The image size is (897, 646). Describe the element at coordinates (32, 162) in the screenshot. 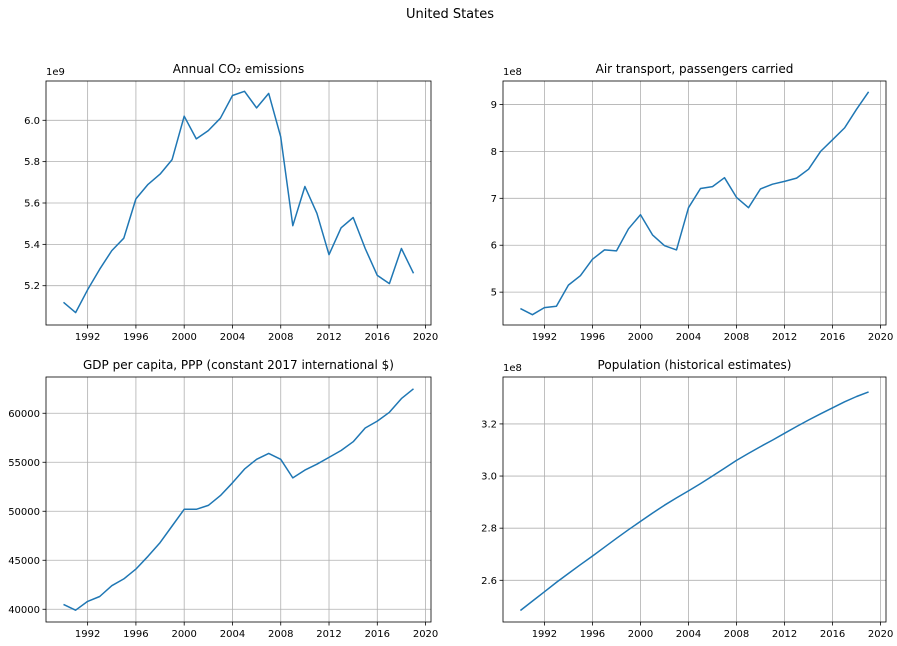

I see `y-tick-label: 5.8` at that location.